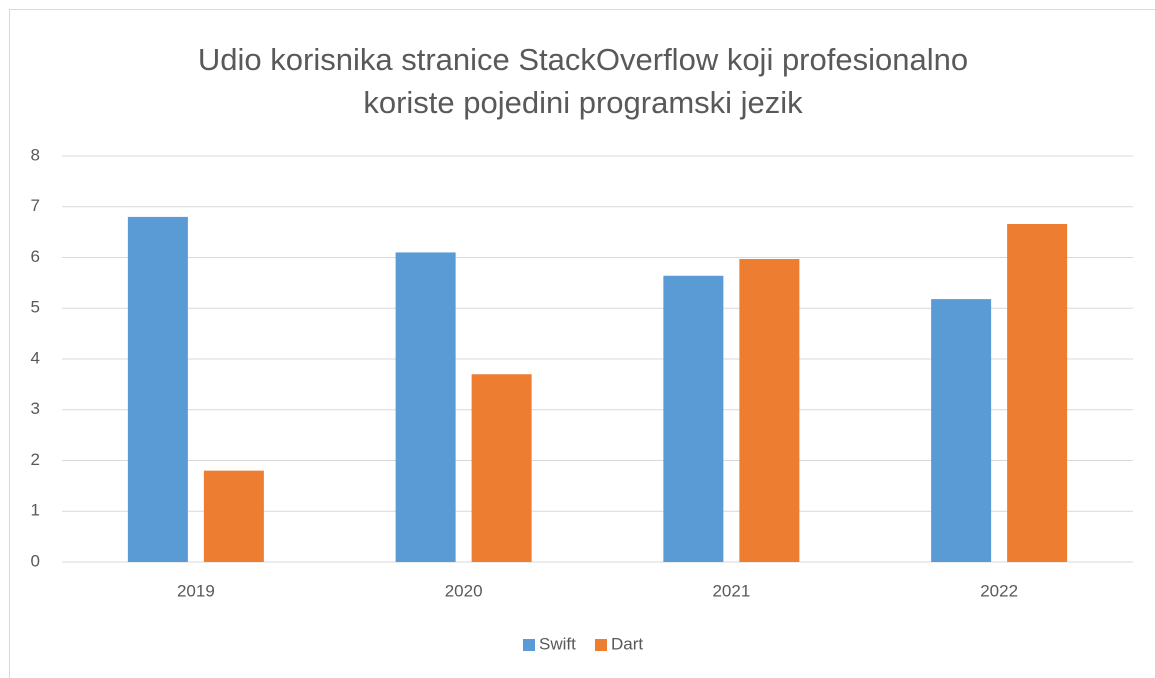 The image size is (1155, 678). I want to click on y-tick-label: 6, so click(35, 256).